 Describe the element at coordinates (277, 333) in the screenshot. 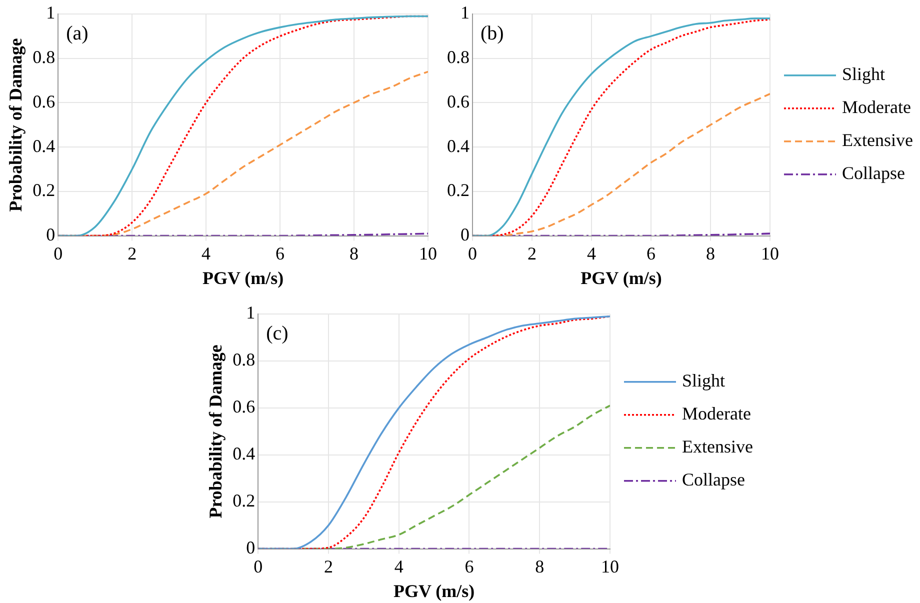

I see `annotation: (c)` at that location.